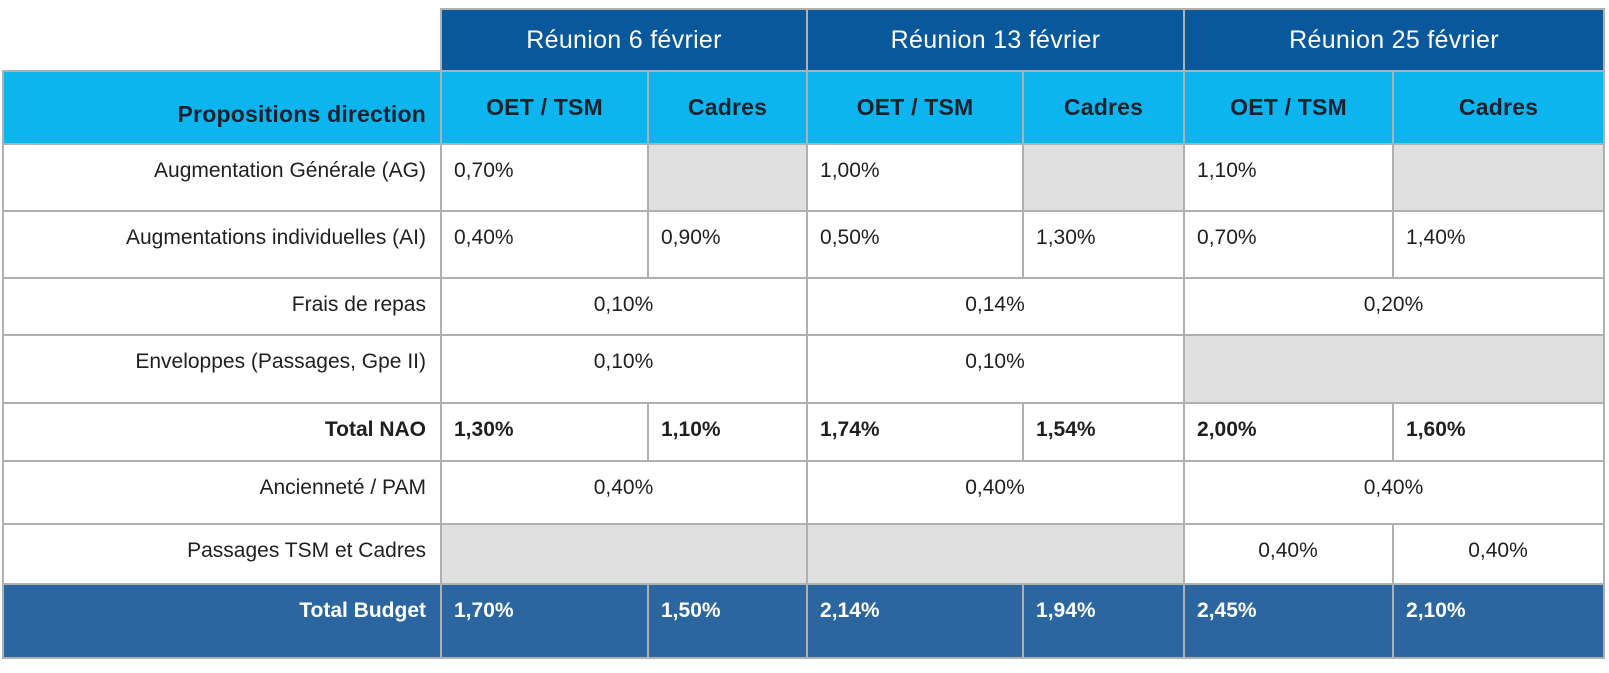 This screenshot has width=1609, height=673. What do you see at coordinates (222, 554) in the screenshot?
I see `row-label: Passages TSM et Cadres` at bounding box center [222, 554].